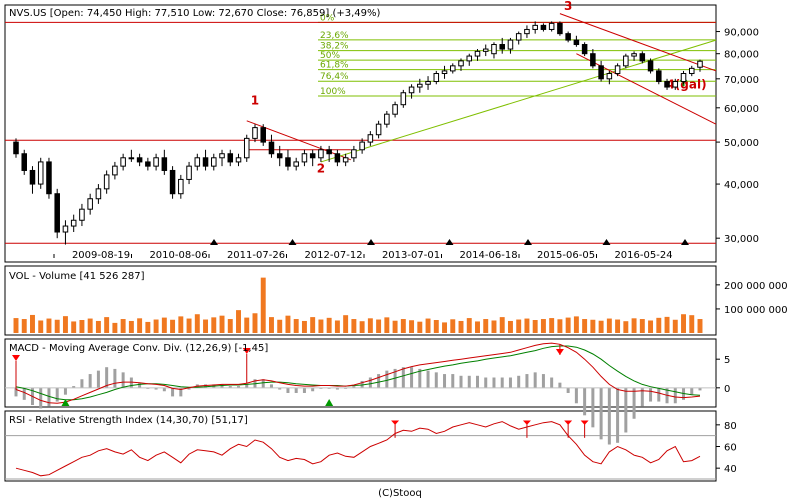 This screenshot has width=800, height=500. Describe the element at coordinates (334, 77) in the screenshot. I see `fib-level-label: 76,4%` at that location.